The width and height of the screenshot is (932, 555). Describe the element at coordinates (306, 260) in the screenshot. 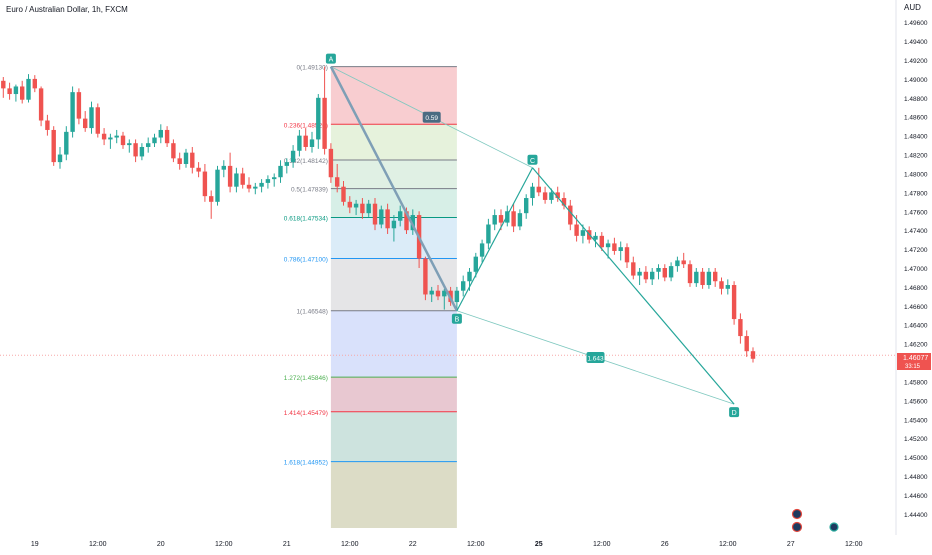

I see `fib-level-label: 0.786(1.47100)` at that location.